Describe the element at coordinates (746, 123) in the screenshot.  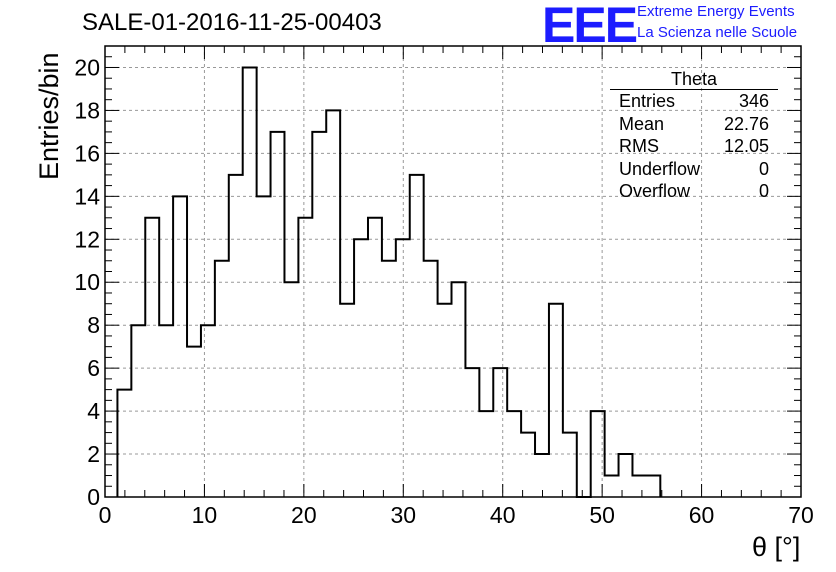
I see `stats-value: 22.76` at that location.